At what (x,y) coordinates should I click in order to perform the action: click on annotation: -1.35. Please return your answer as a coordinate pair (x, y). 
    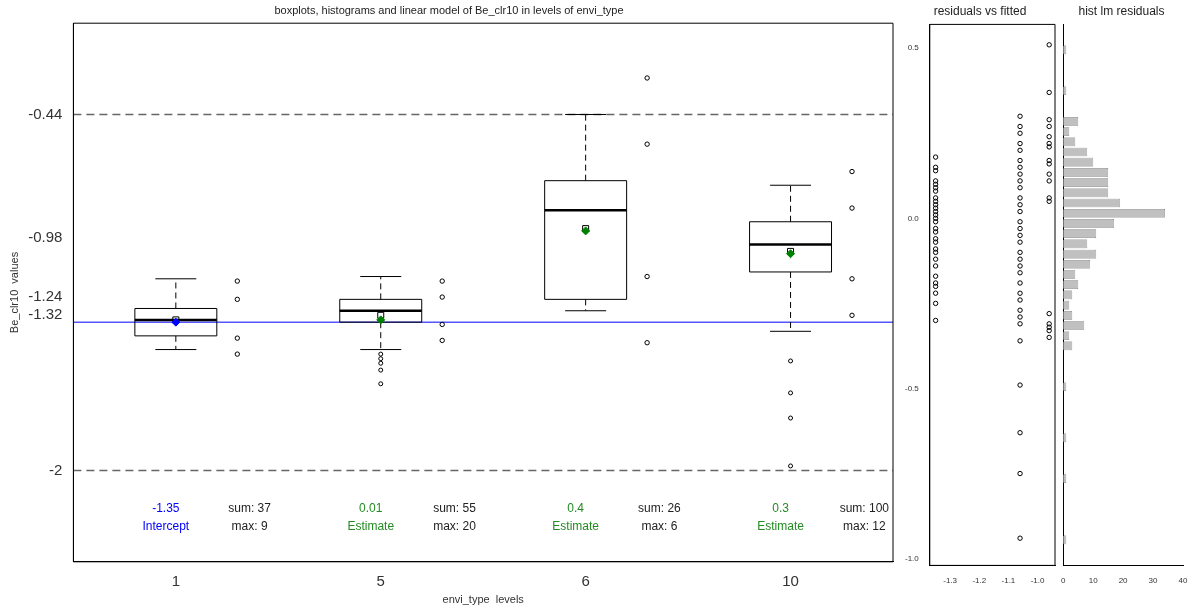
    Looking at the image, I should click on (166, 507).